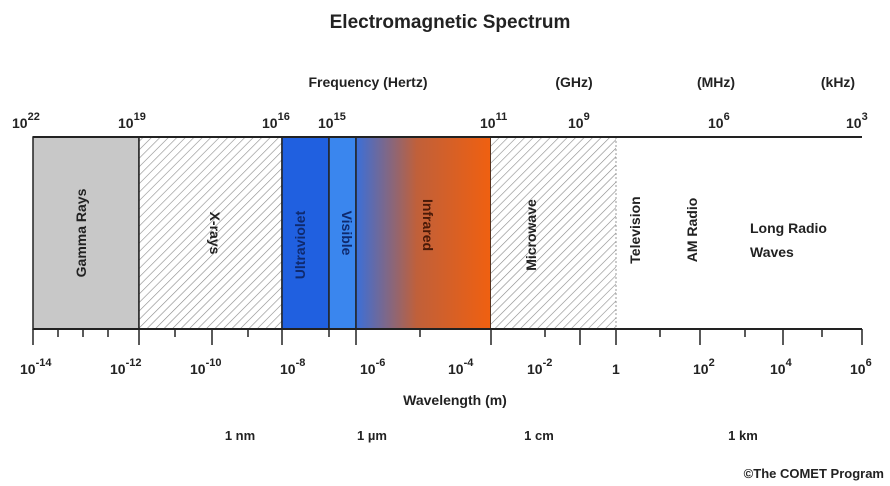 The image size is (890, 486). Describe the element at coordinates (493, 121) in the screenshot. I see `frequency-tick: 10¹¹` at that location.